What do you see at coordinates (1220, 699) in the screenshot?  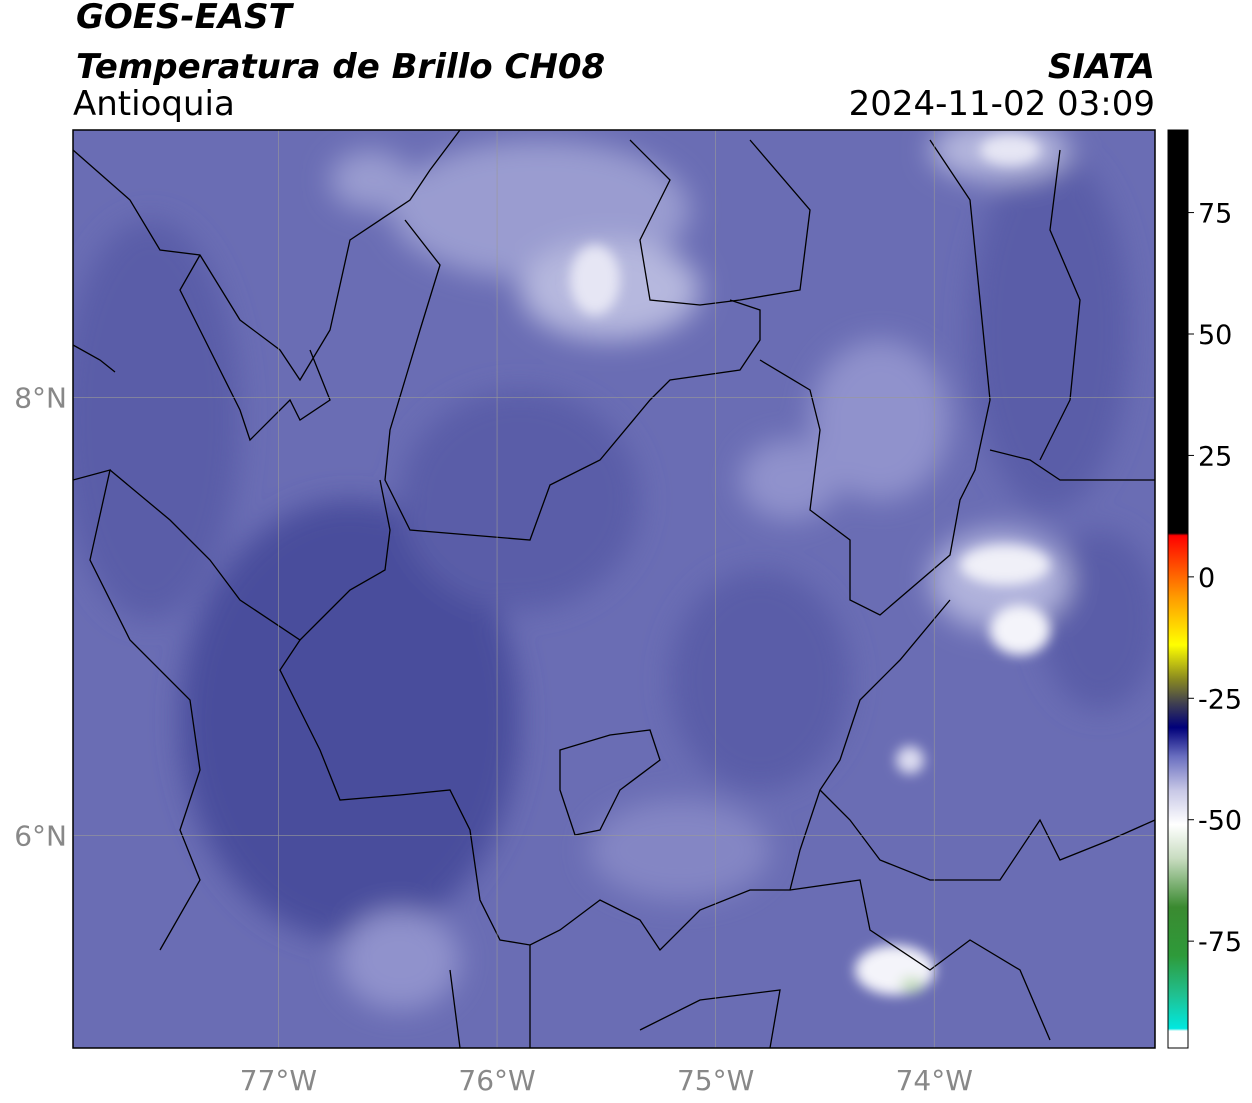 I see `colorbar-tick-label: -25` at bounding box center [1220, 699].